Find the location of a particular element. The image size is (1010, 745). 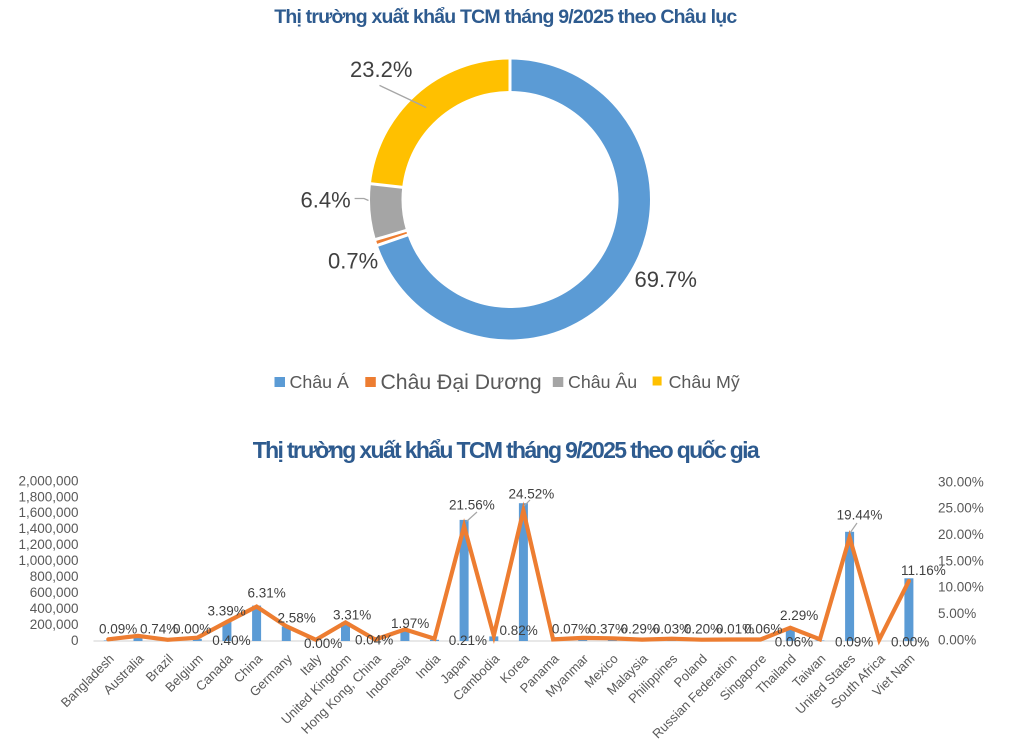

svg-text: 6.31% is located at coordinates (267, 592).